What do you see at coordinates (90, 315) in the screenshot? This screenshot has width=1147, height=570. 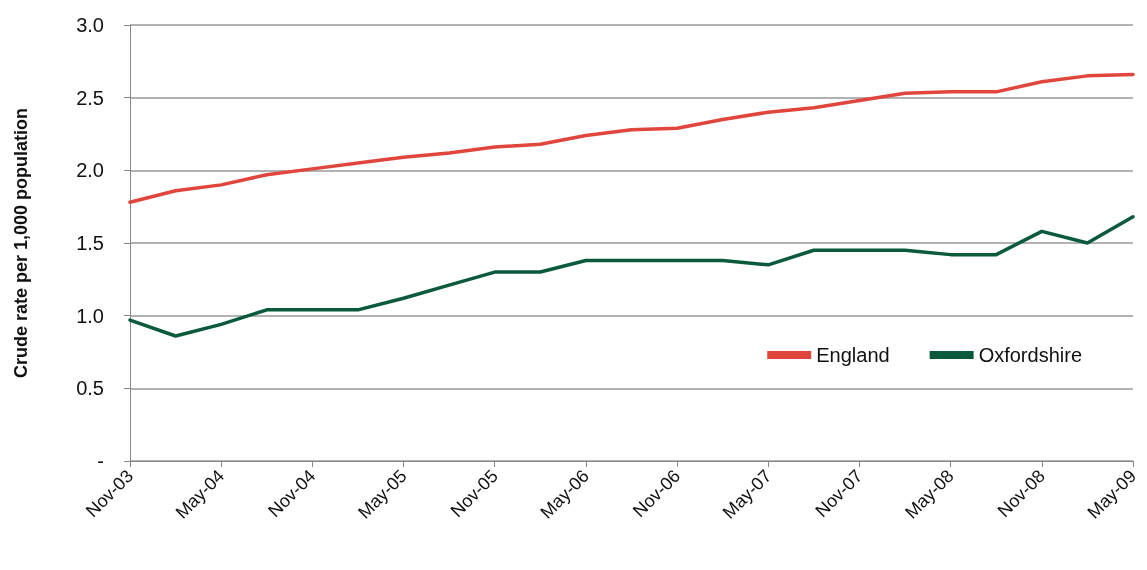 I see `y-tick-label: 1.0` at bounding box center [90, 315].